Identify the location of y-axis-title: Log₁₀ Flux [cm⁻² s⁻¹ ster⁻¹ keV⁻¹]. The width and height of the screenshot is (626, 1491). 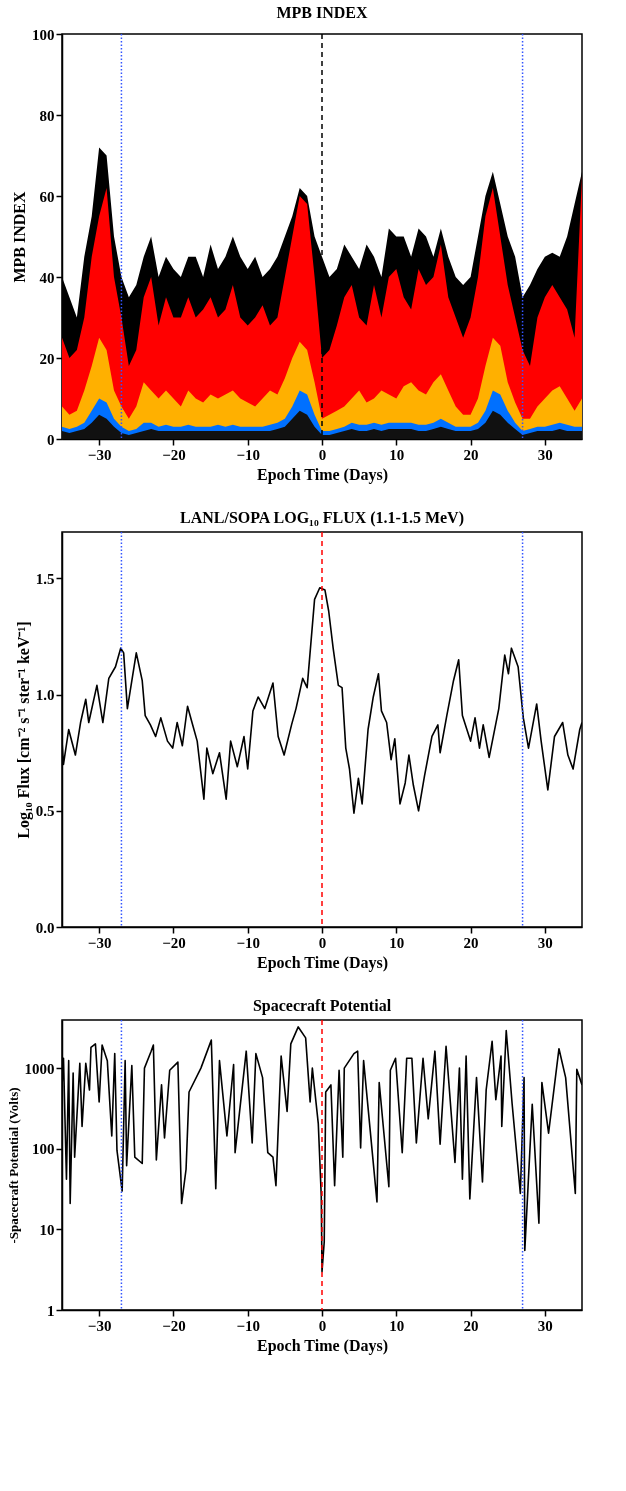
(23, 730).